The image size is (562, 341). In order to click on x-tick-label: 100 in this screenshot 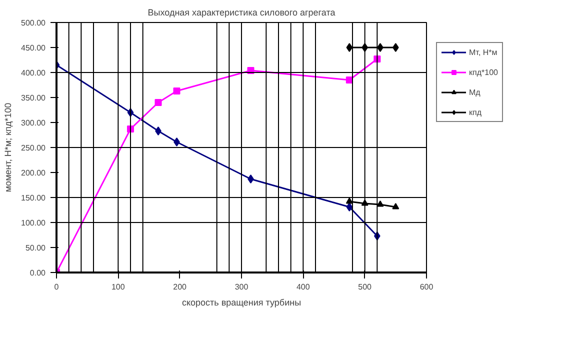, I will do `click(118, 287)`.